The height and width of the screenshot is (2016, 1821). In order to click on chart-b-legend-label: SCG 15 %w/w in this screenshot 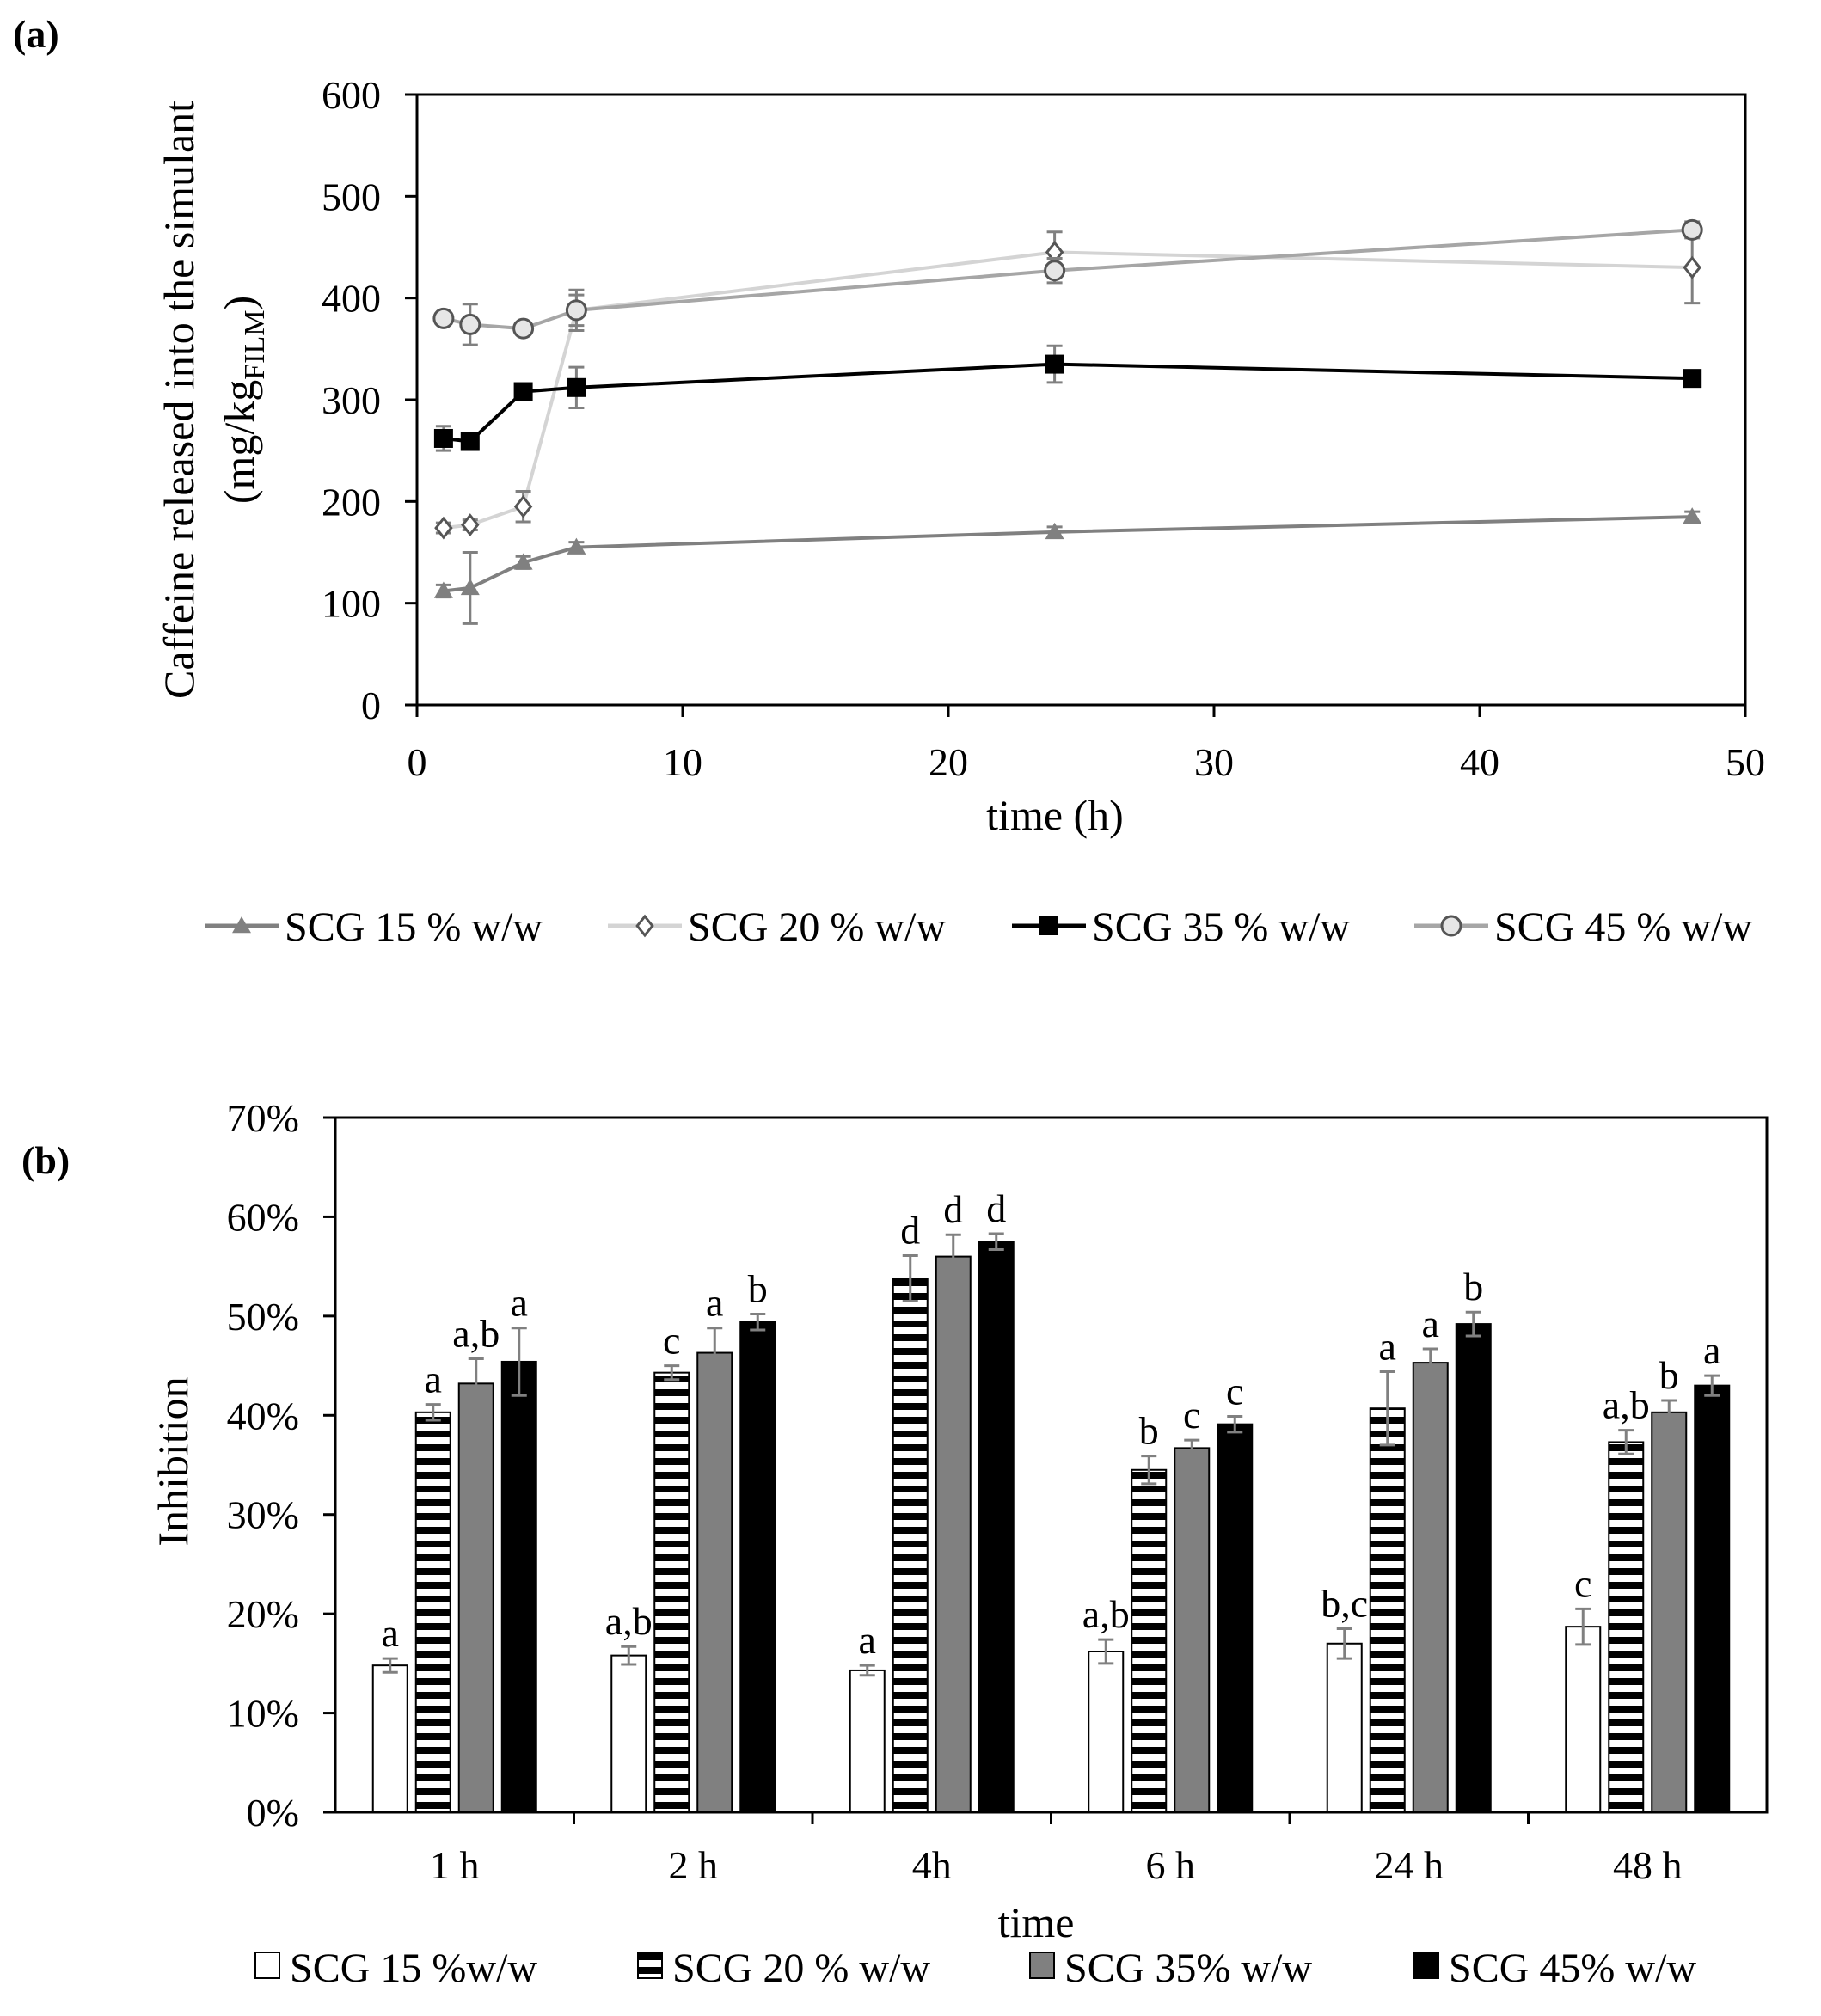, I will do `click(413, 1968)`.